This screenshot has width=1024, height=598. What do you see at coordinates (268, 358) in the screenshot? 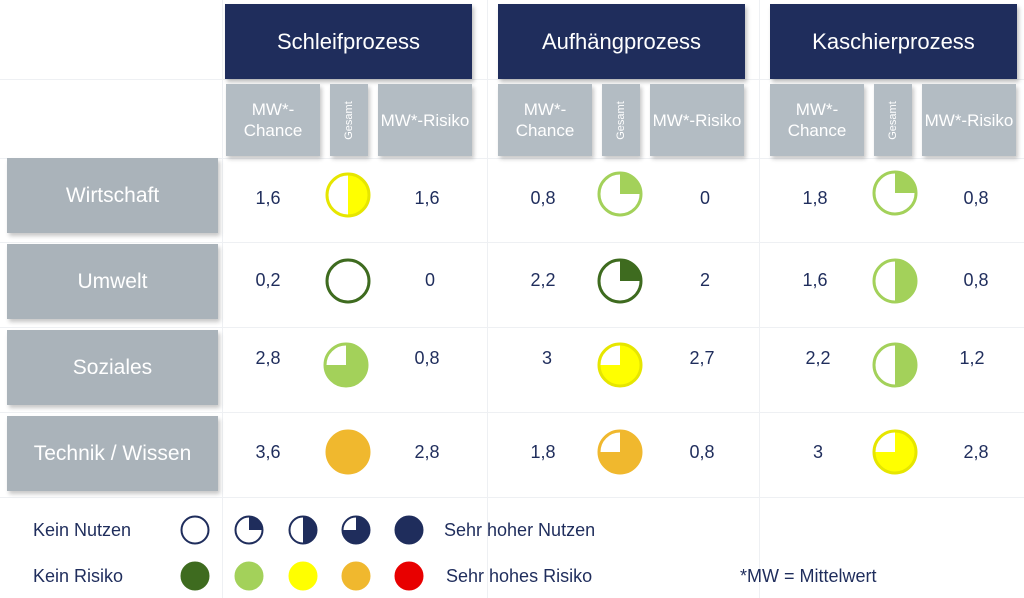
I see `chance-value: 2,8` at bounding box center [268, 358].